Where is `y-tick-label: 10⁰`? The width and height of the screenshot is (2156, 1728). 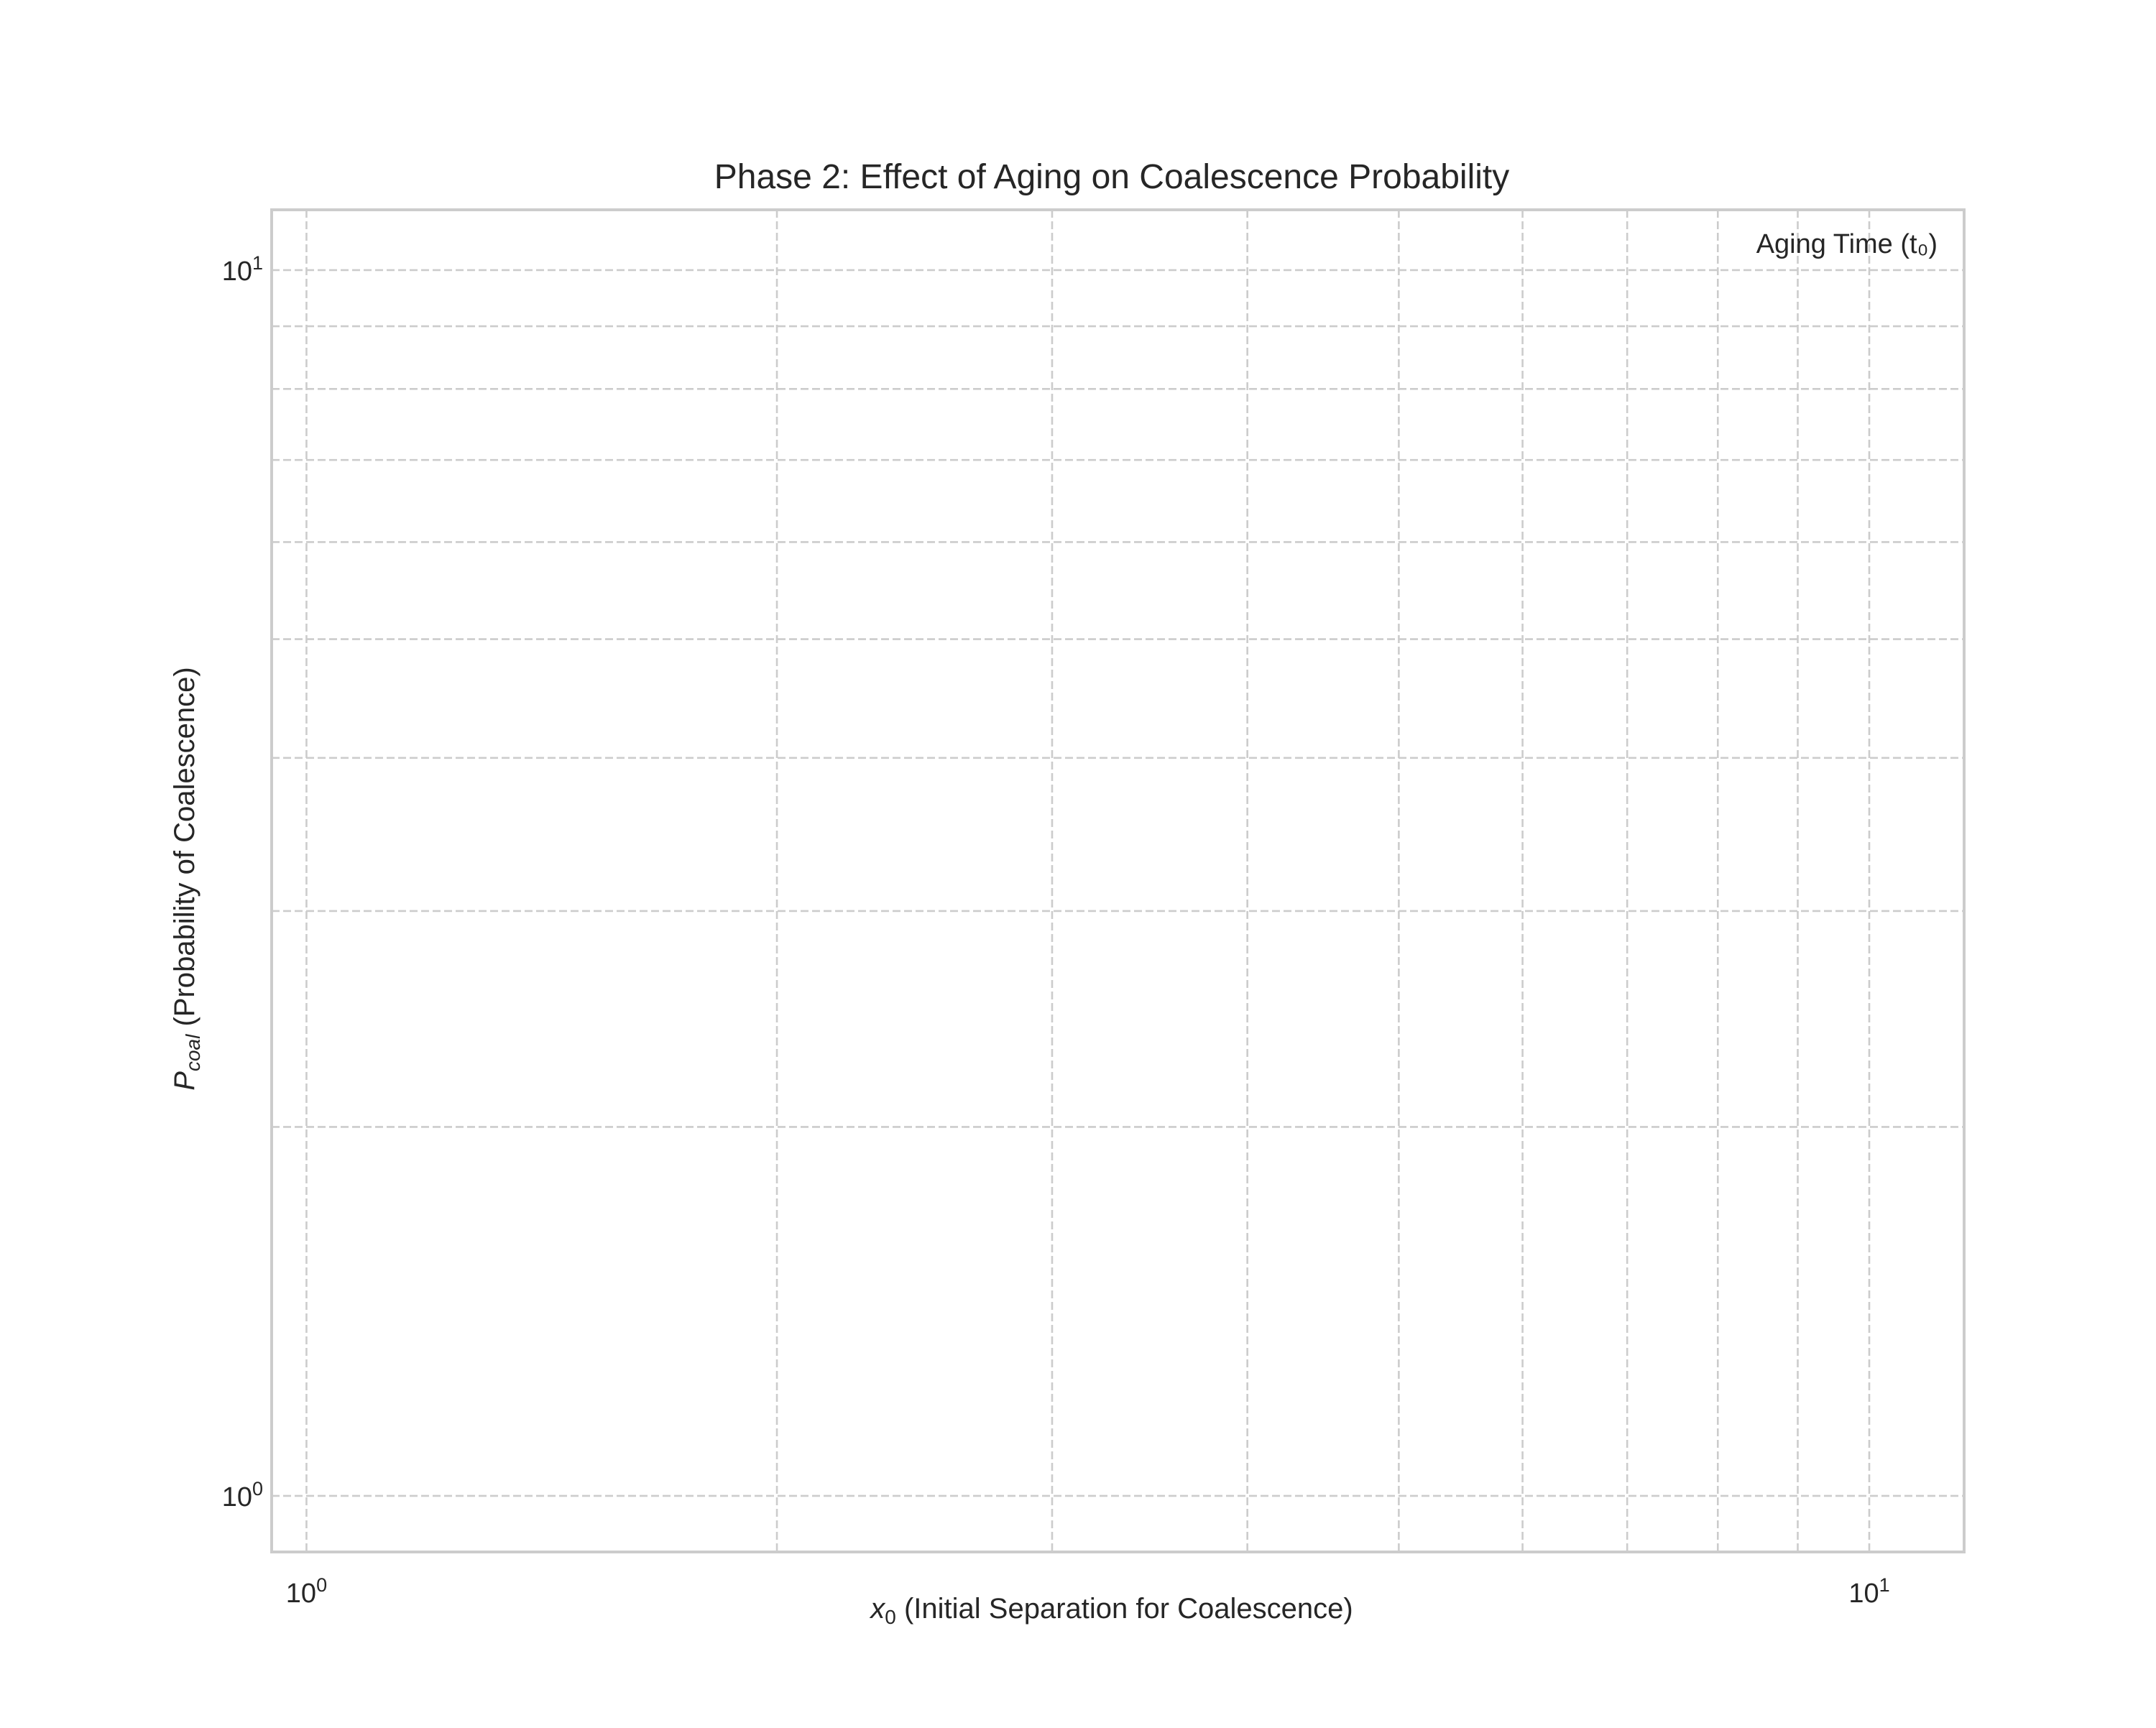
y-tick-label: 10⁰ is located at coordinates (243, 1495).